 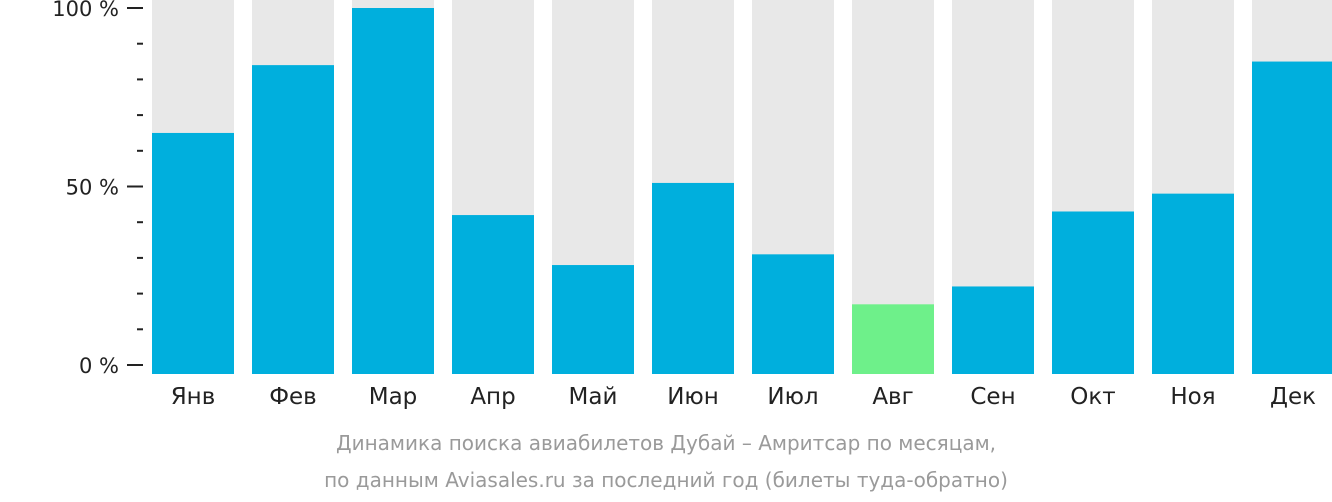 I want to click on x-tick-label-2: Фев, so click(x=293, y=397).